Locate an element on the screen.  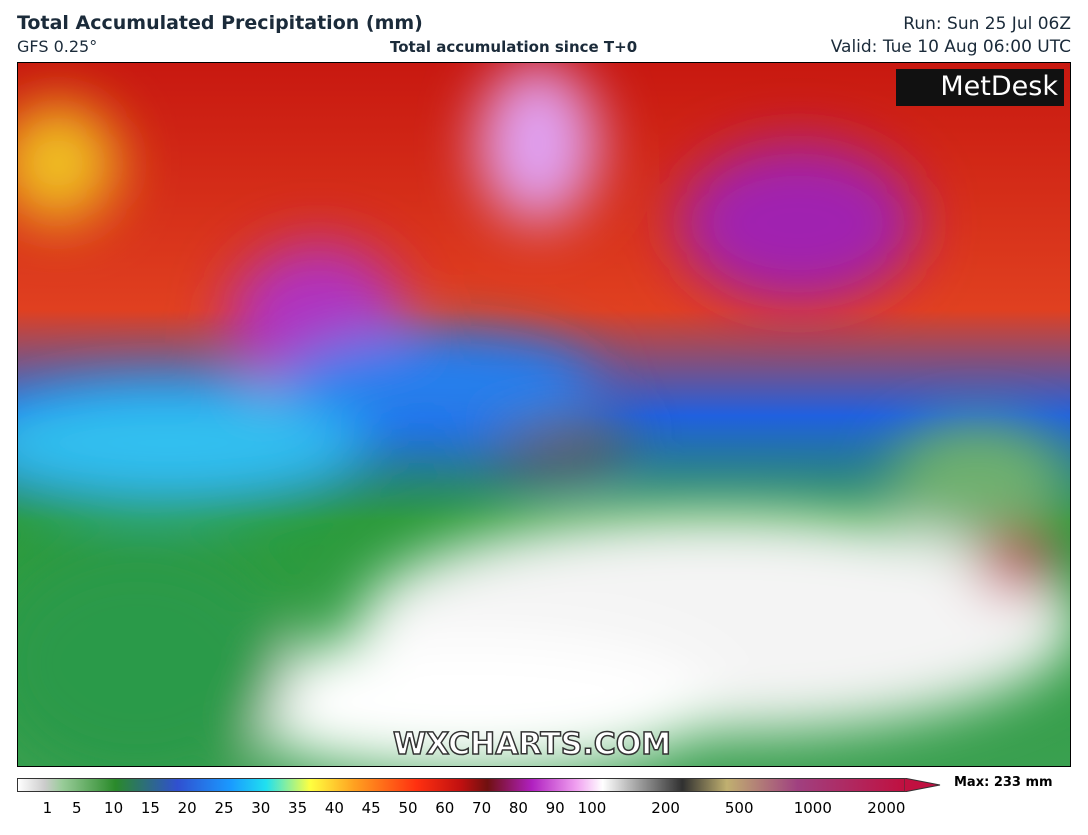
watermark: WXCHARTS.COM is located at coordinates (532, 744).